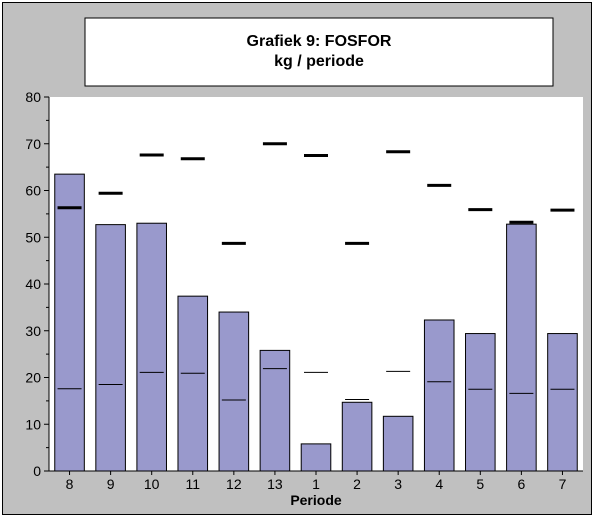 Image resolution: width=595 pixels, height=518 pixels. I want to click on x-tick-label-4: 4, so click(439, 484).